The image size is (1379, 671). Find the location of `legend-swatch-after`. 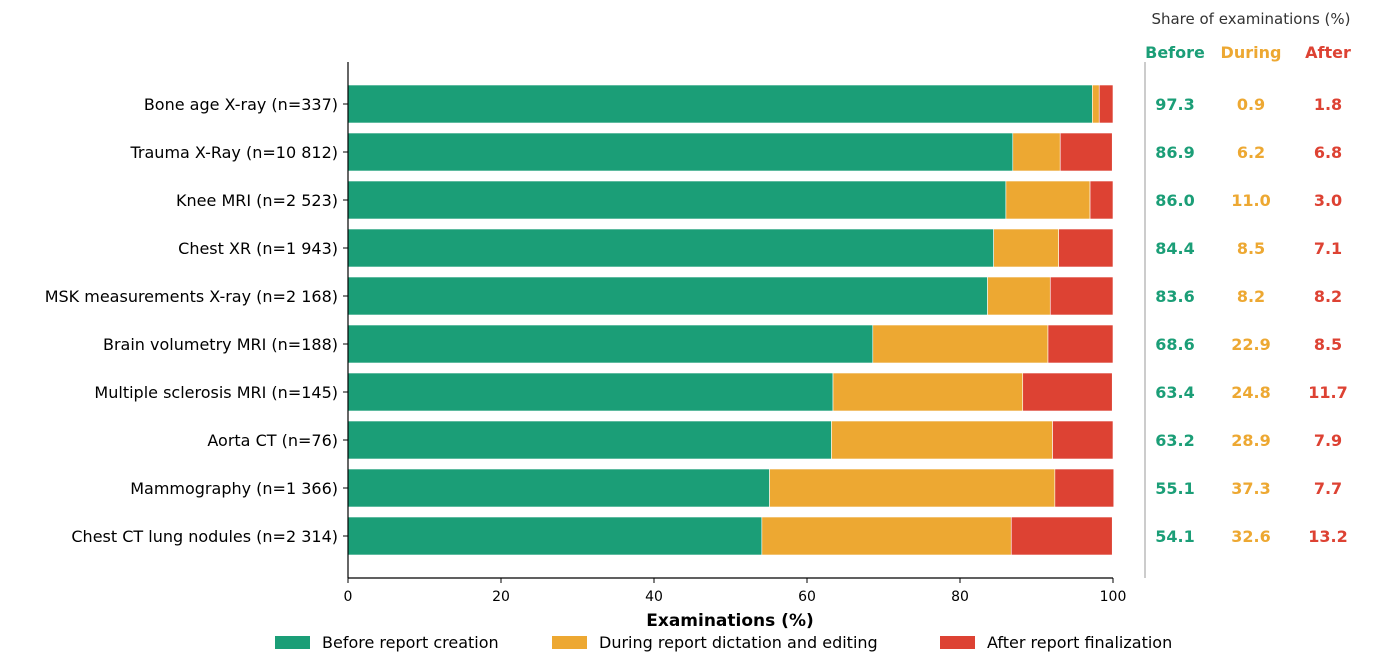

legend-swatch-after is located at coordinates (957, 642).